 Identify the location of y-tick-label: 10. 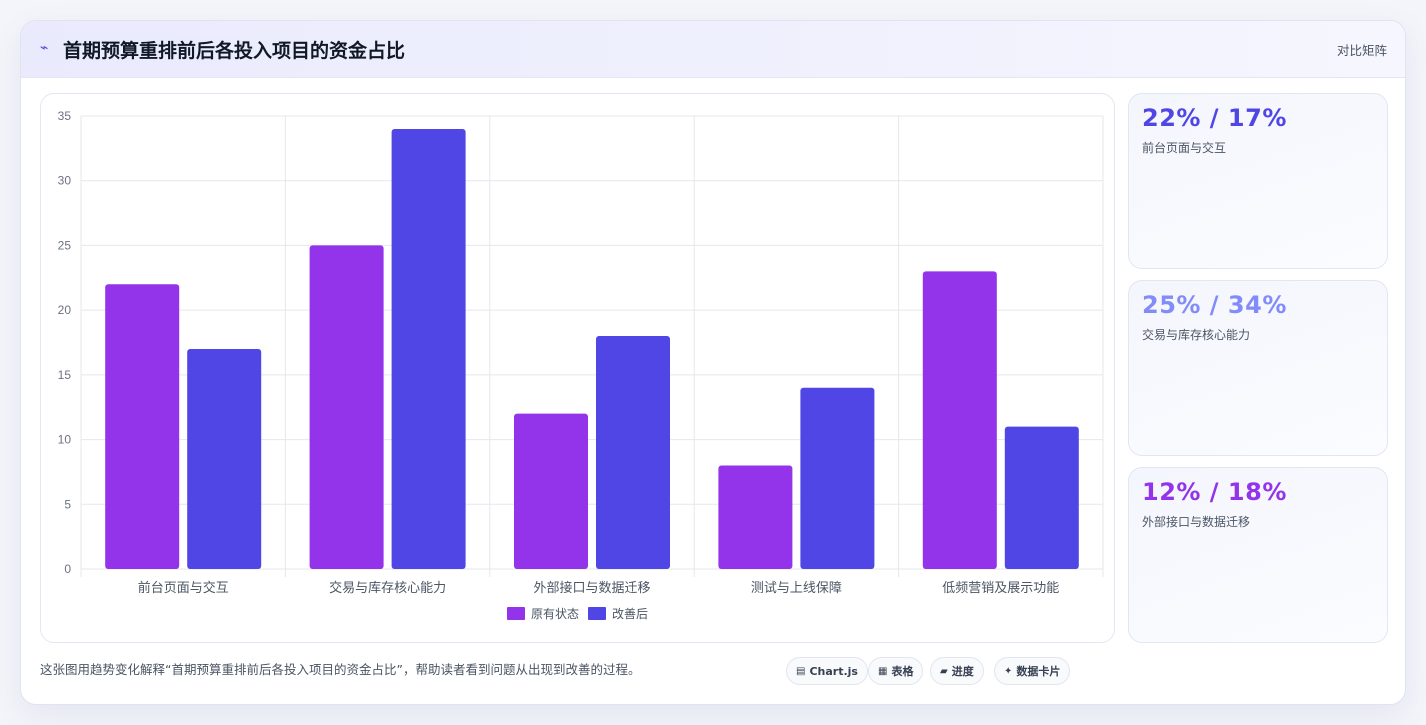
(65, 440).